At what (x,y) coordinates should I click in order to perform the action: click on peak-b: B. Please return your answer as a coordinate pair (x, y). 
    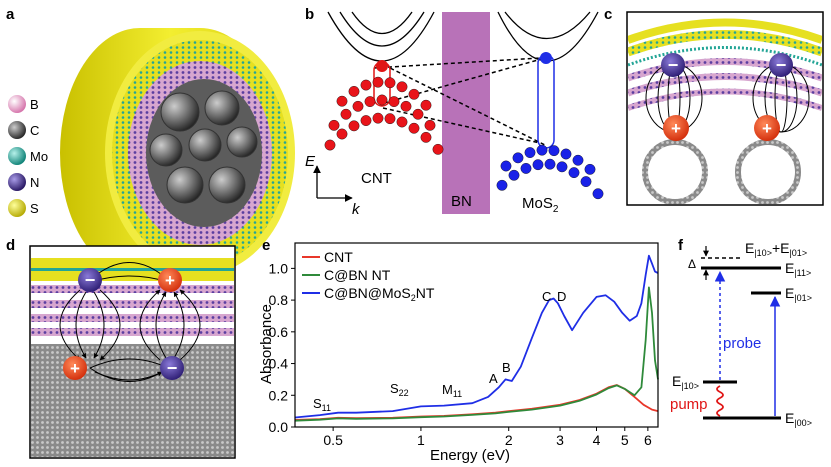
    Looking at the image, I should click on (506, 367).